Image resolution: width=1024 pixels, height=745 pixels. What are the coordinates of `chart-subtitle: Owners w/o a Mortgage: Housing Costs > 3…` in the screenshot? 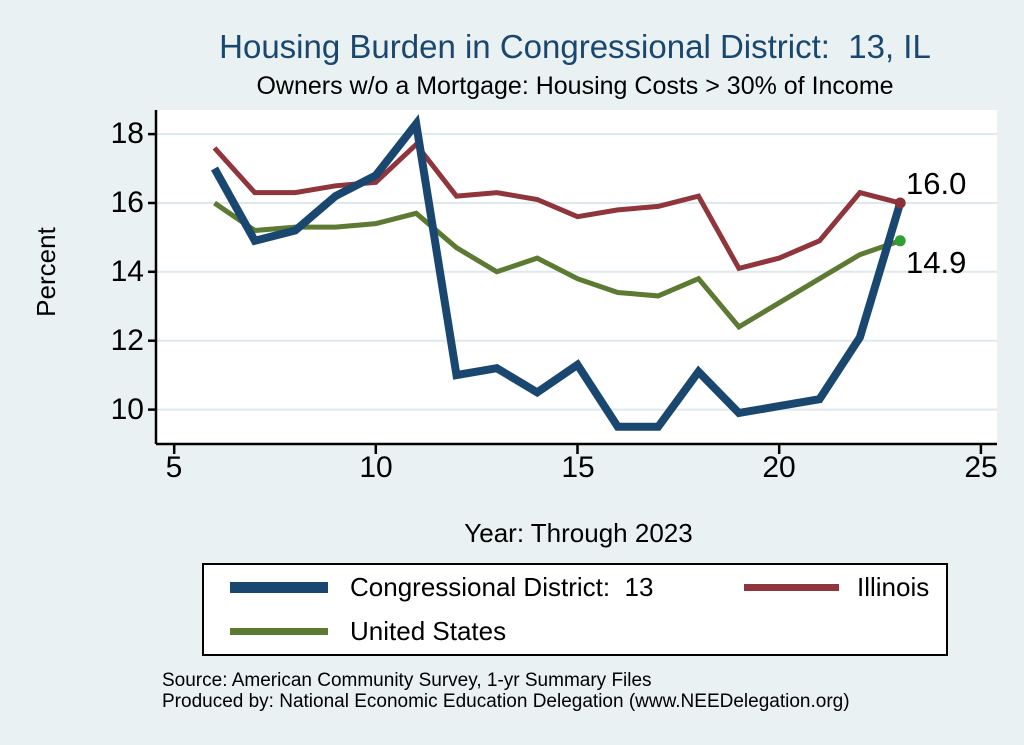 It's located at (575, 86).